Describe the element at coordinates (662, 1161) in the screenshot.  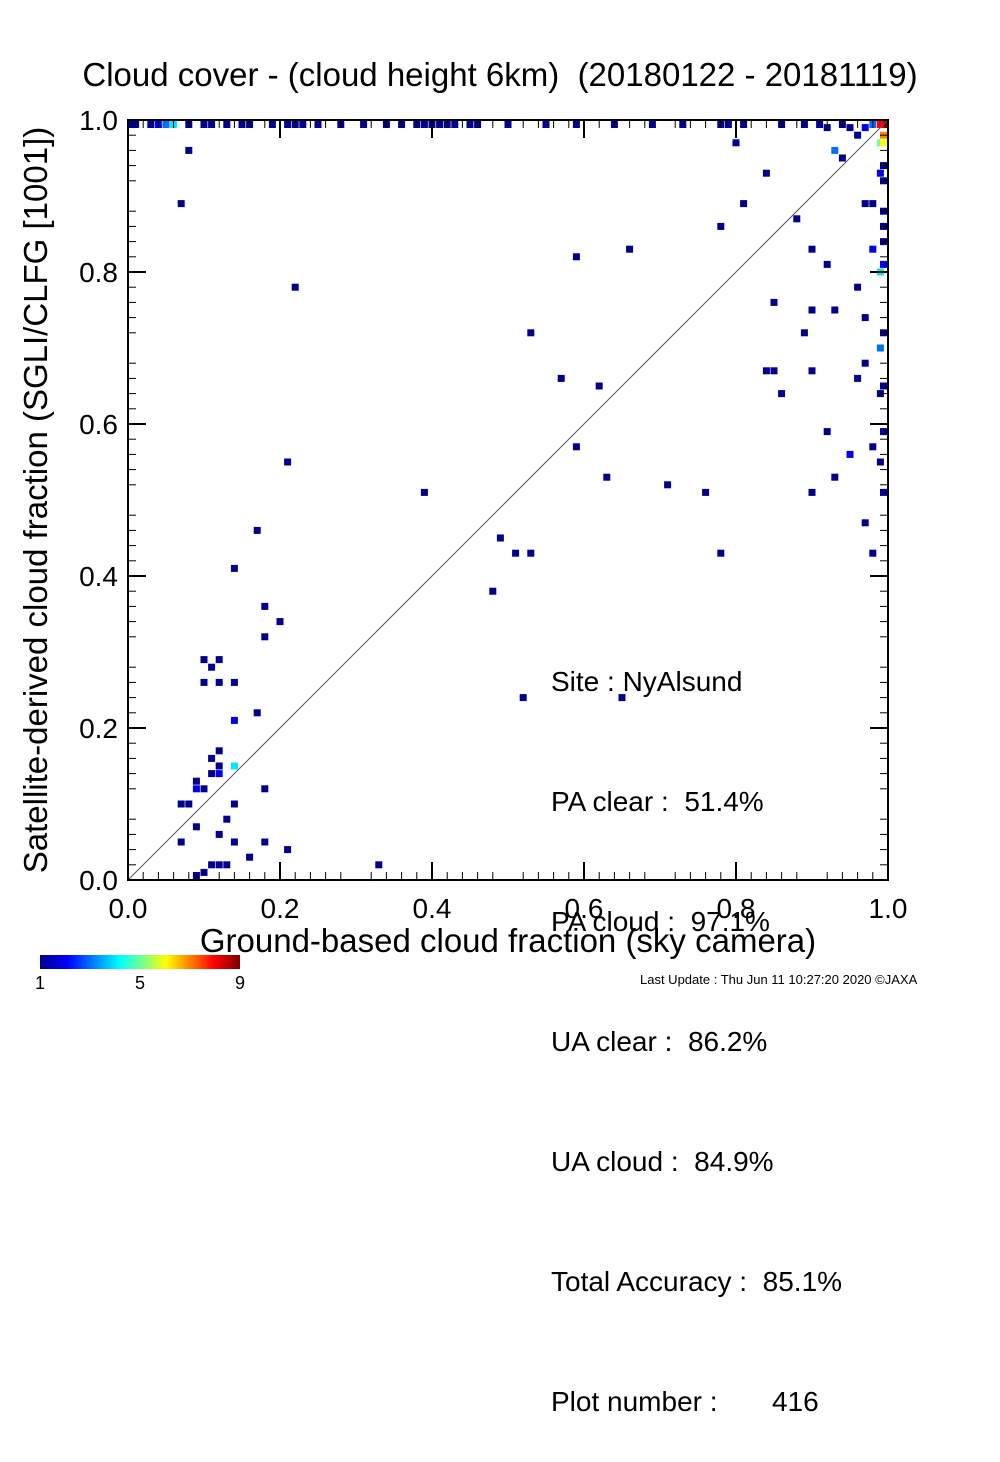
I see `stat-ua-cloud: UA cloud : 84.9%` at that location.